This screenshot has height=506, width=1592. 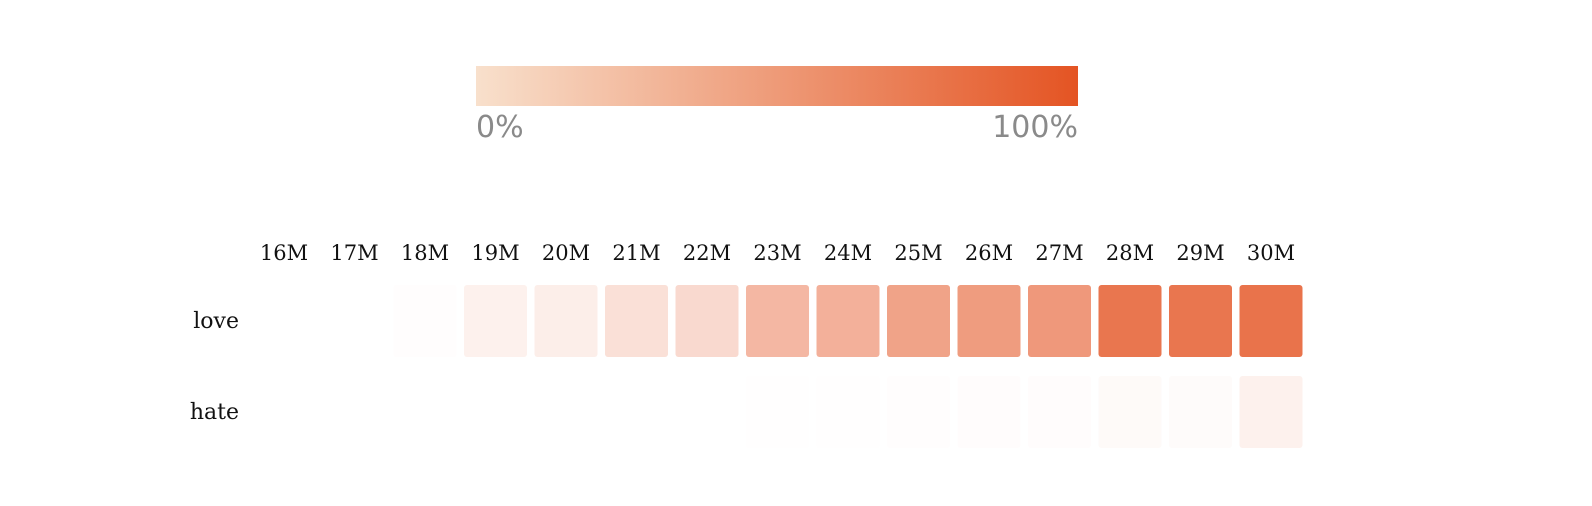 I want to click on heatmap-cell-love-23M, so click(x=777, y=321).